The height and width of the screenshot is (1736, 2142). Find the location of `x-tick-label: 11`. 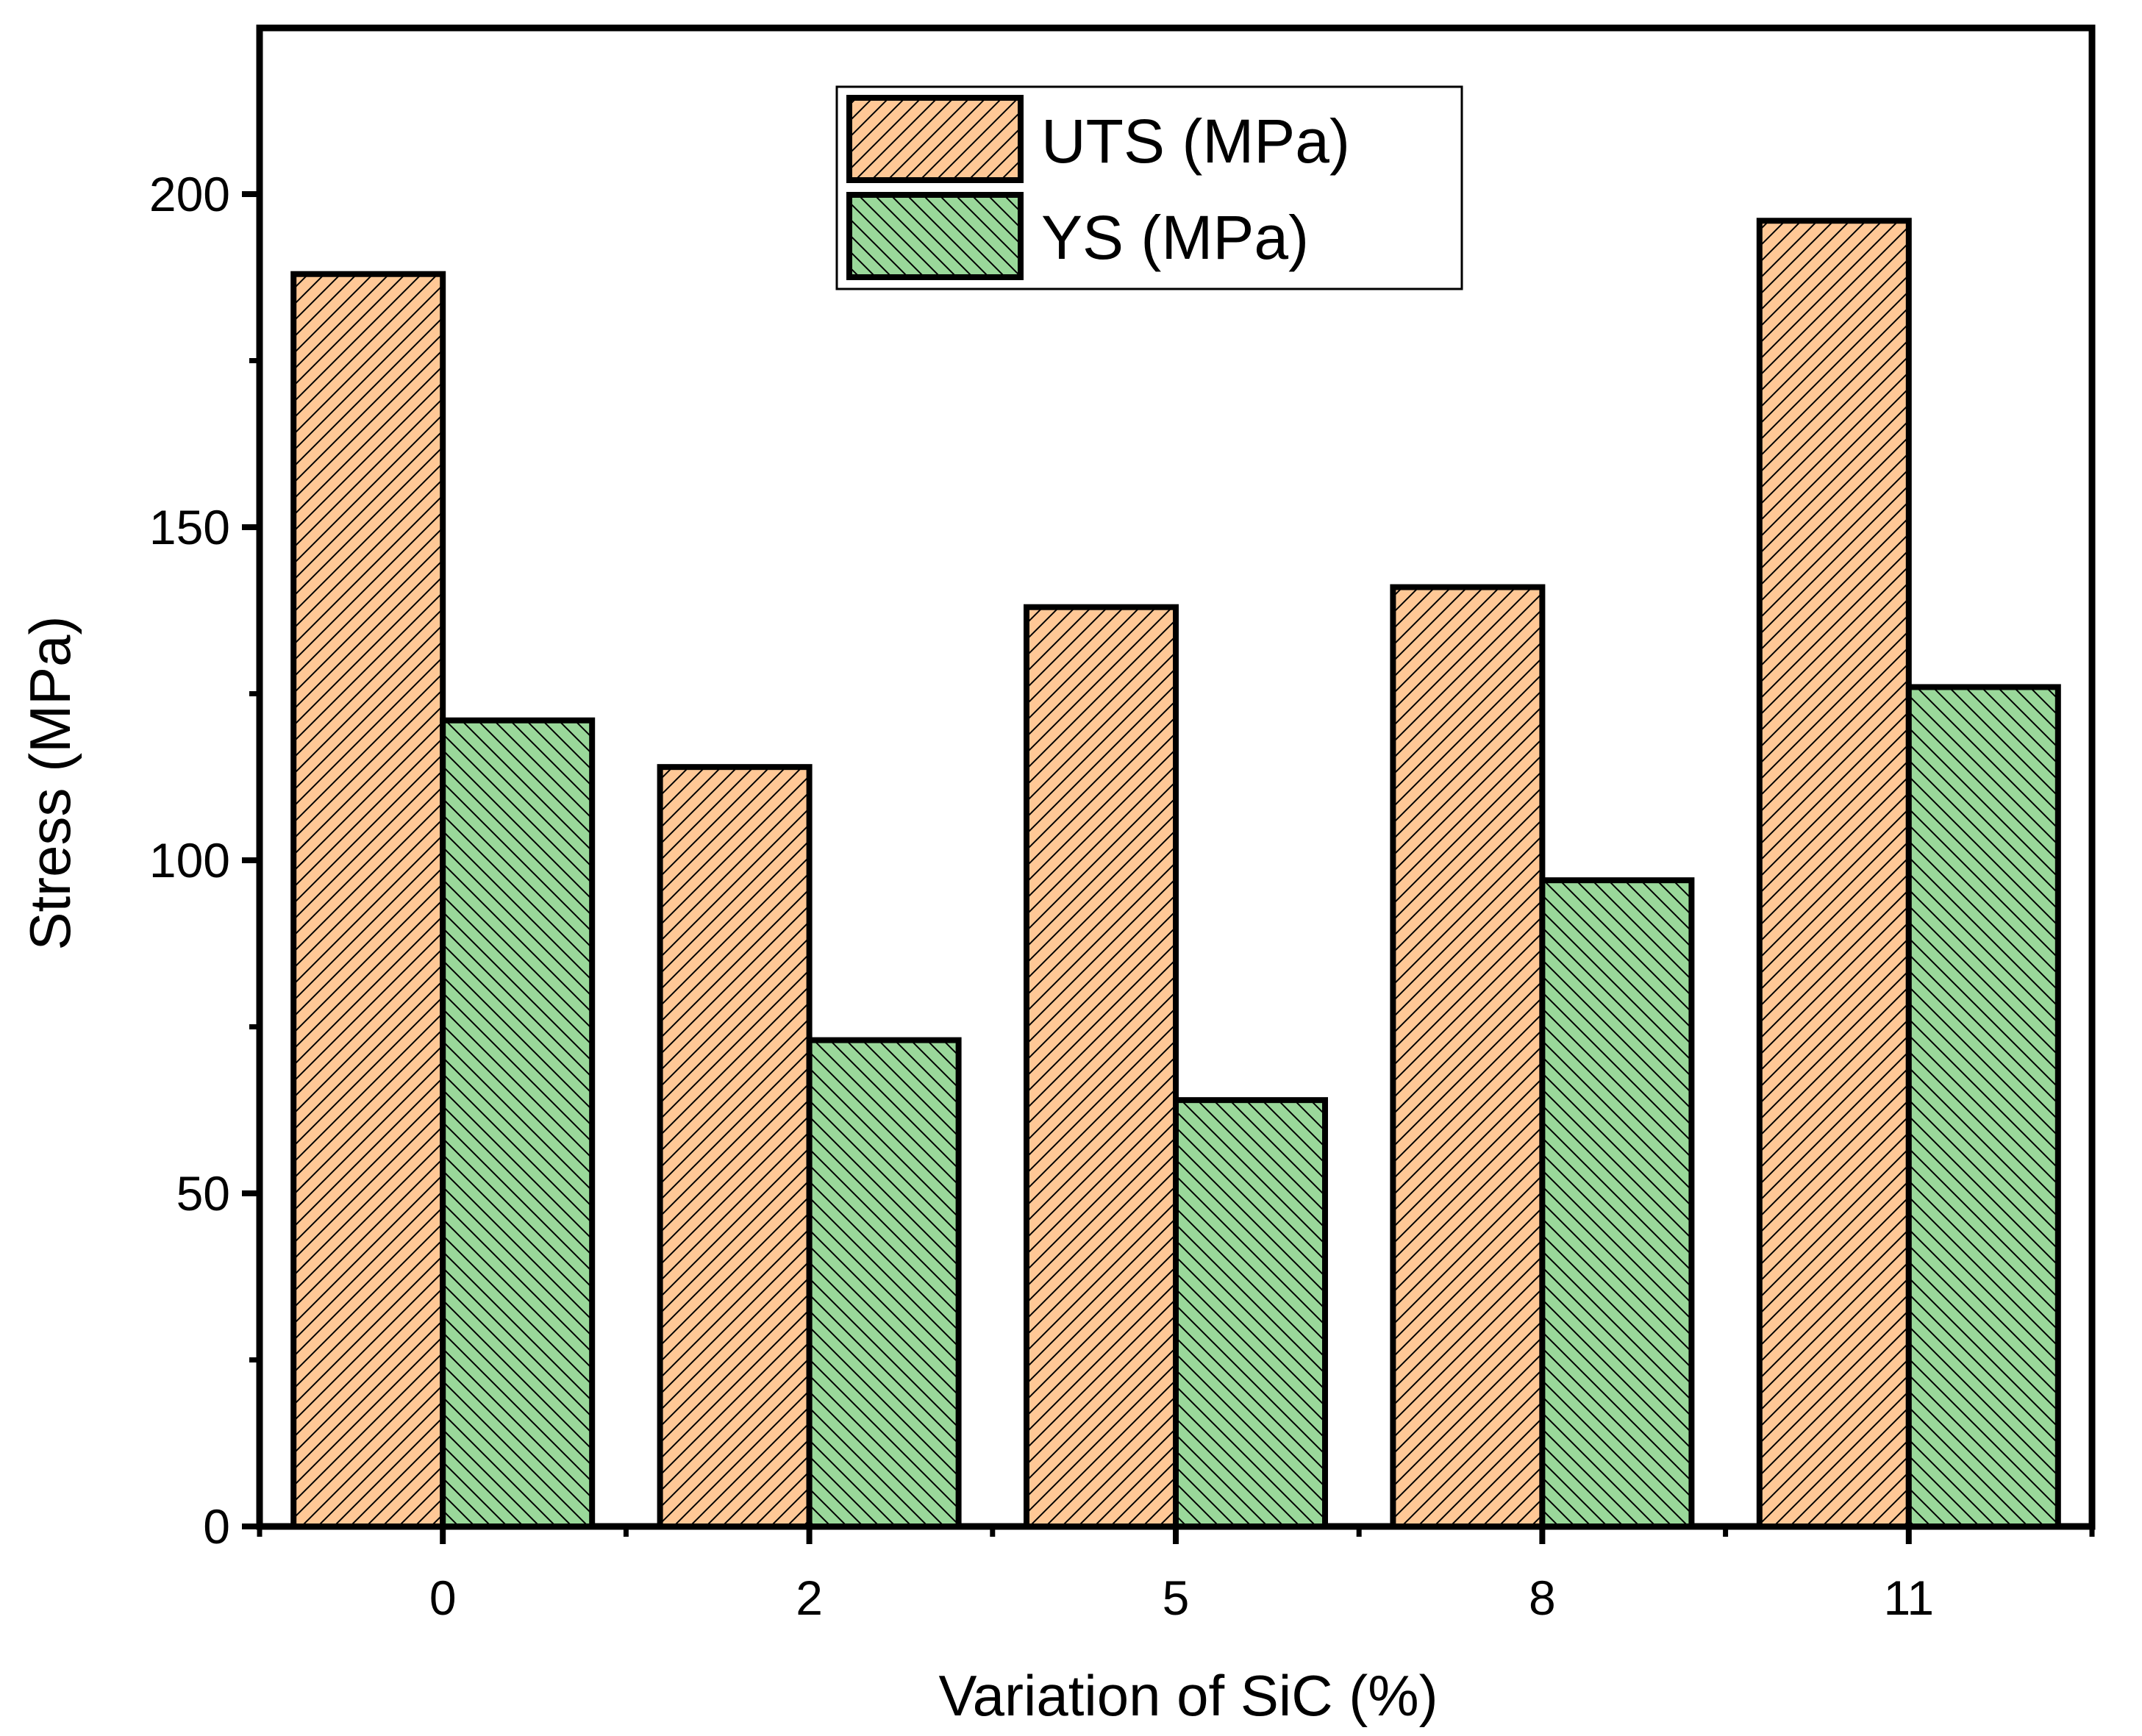

x-tick-label: 11 is located at coordinates (1909, 1598).